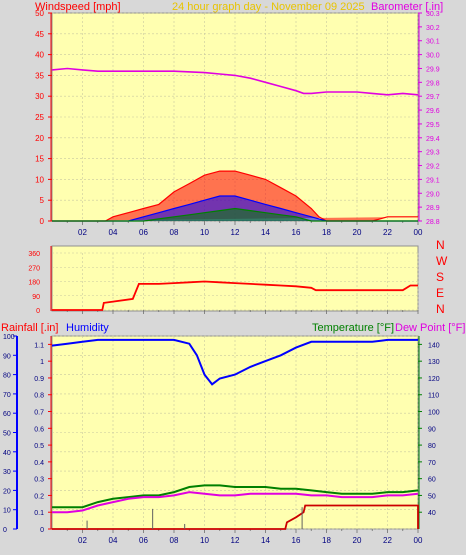 This screenshot has height=555, width=466. I want to click on barometer-label: Barometer [.in], so click(407, 7).